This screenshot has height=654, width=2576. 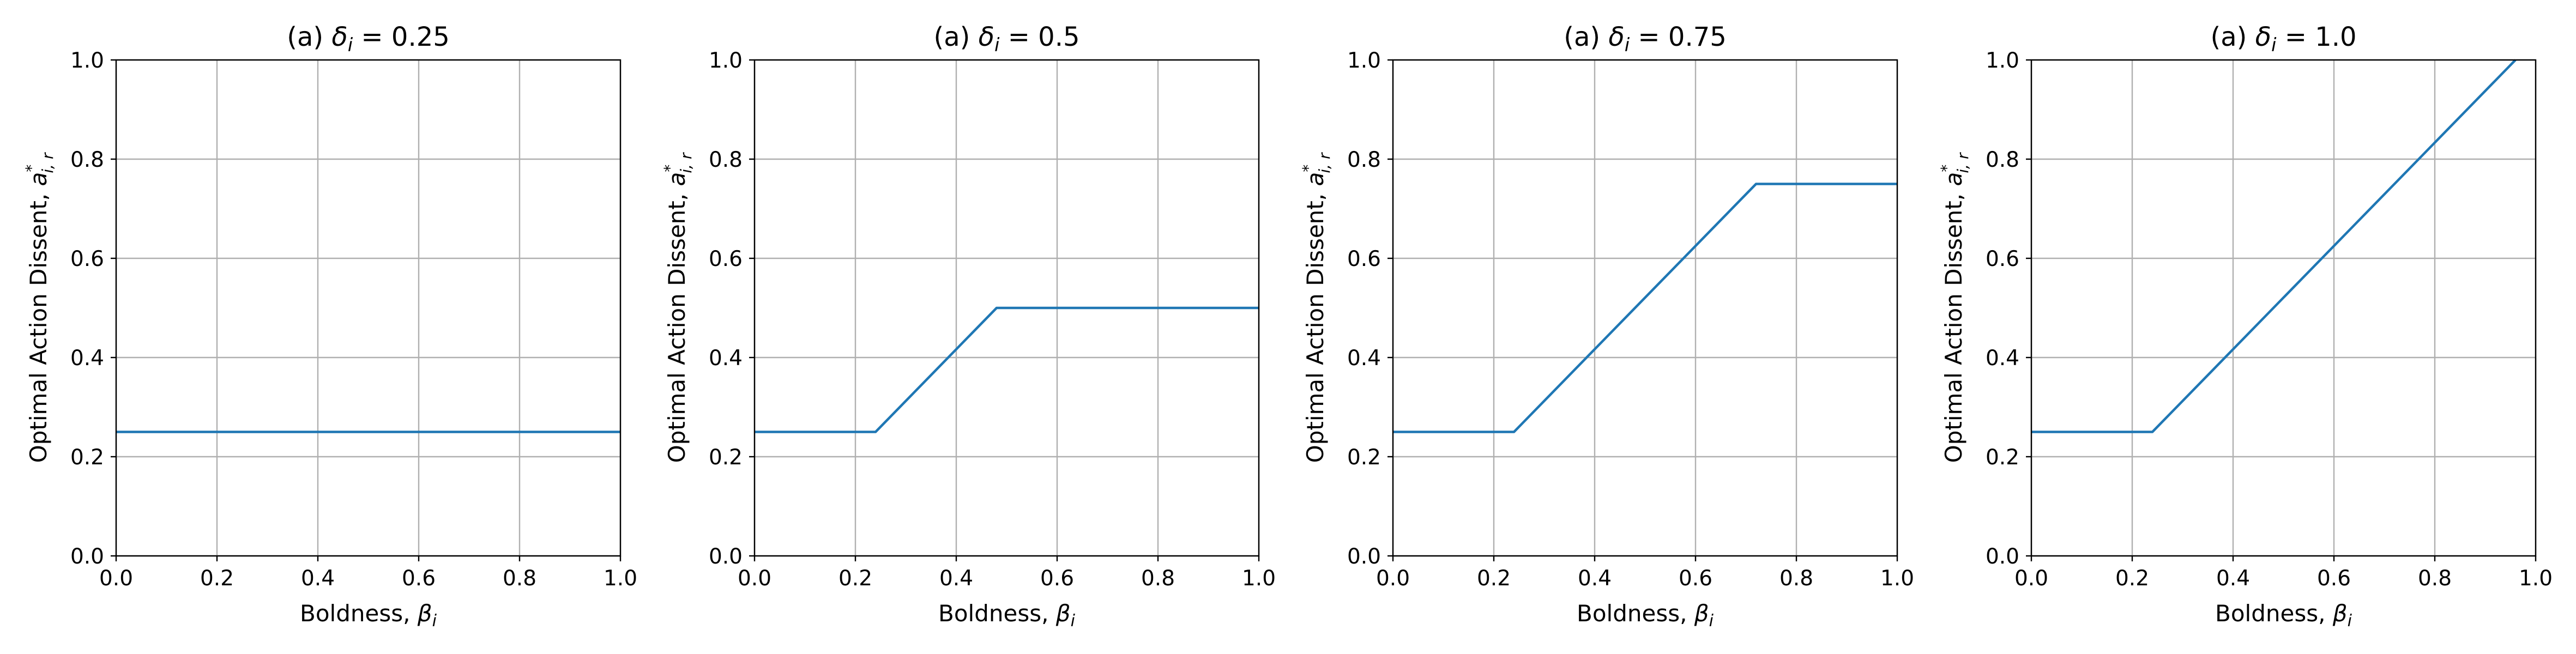 What do you see at coordinates (1039, 37) in the screenshot?
I see `title-value: = 0.5` at bounding box center [1039, 37].